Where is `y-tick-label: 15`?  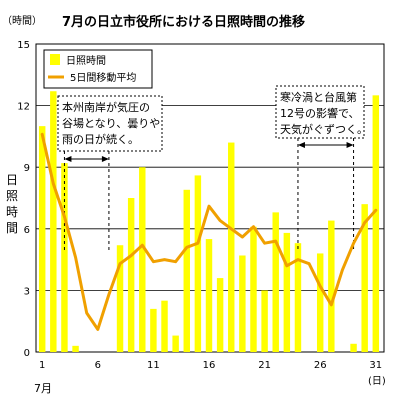
y-tick-label: 15 is located at coordinates (23, 45).